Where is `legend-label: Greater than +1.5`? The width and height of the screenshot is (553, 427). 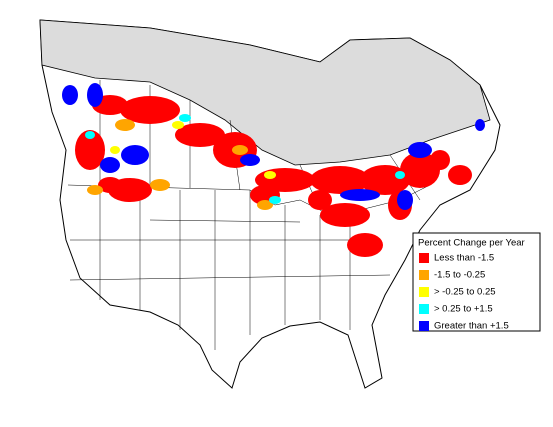
legend-label: Greater than +1.5 is located at coordinates (471, 326).